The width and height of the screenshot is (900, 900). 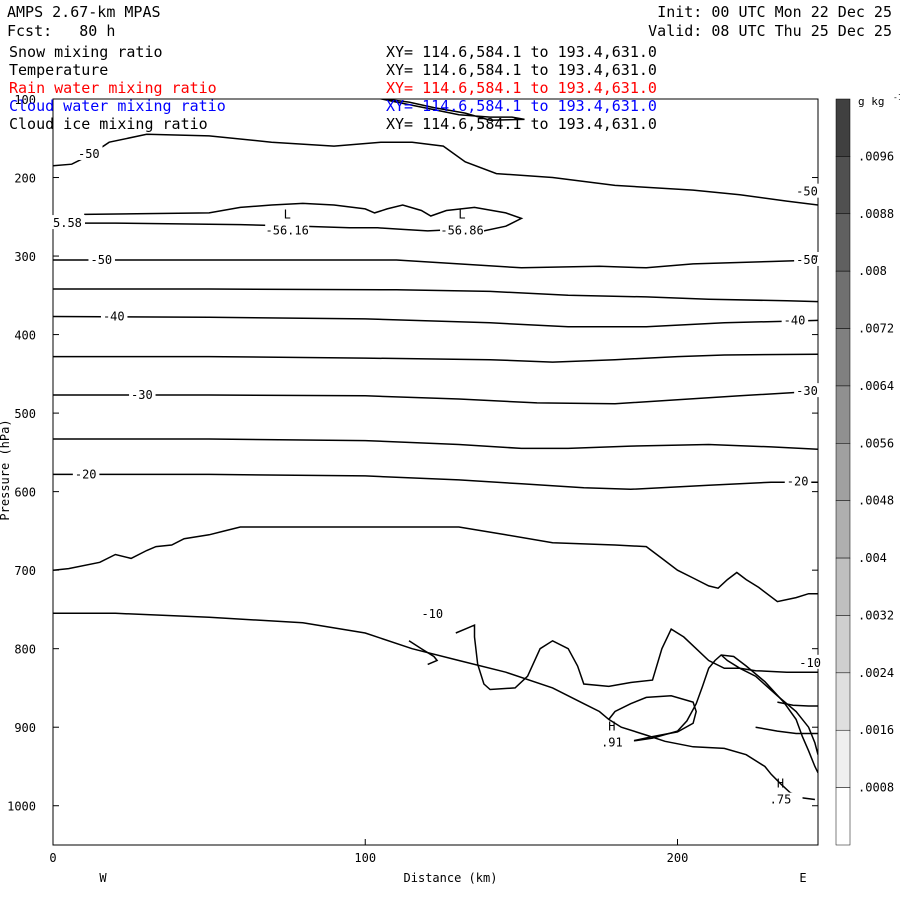 What do you see at coordinates (86, 52) in the screenshot?
I see `field-name: Snow mixing ratio` at bounding box center [86, 52].